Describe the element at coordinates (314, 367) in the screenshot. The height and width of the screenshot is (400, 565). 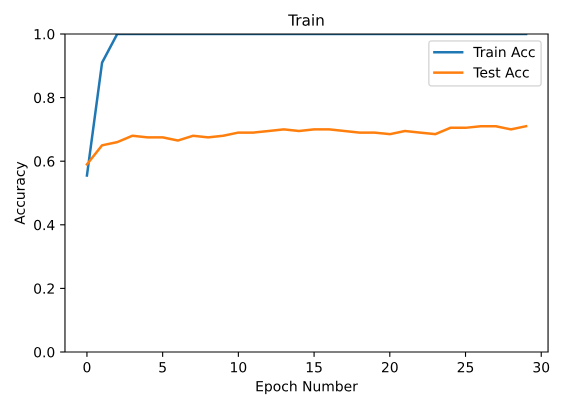
I see `x-tick-label: 15` at that location.